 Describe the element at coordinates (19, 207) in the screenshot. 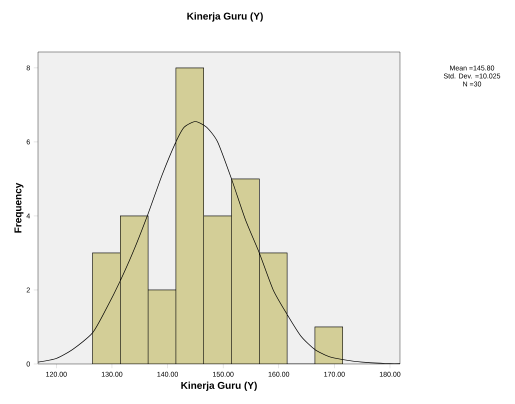

I see `y-axis-title: Frequency` at that location.